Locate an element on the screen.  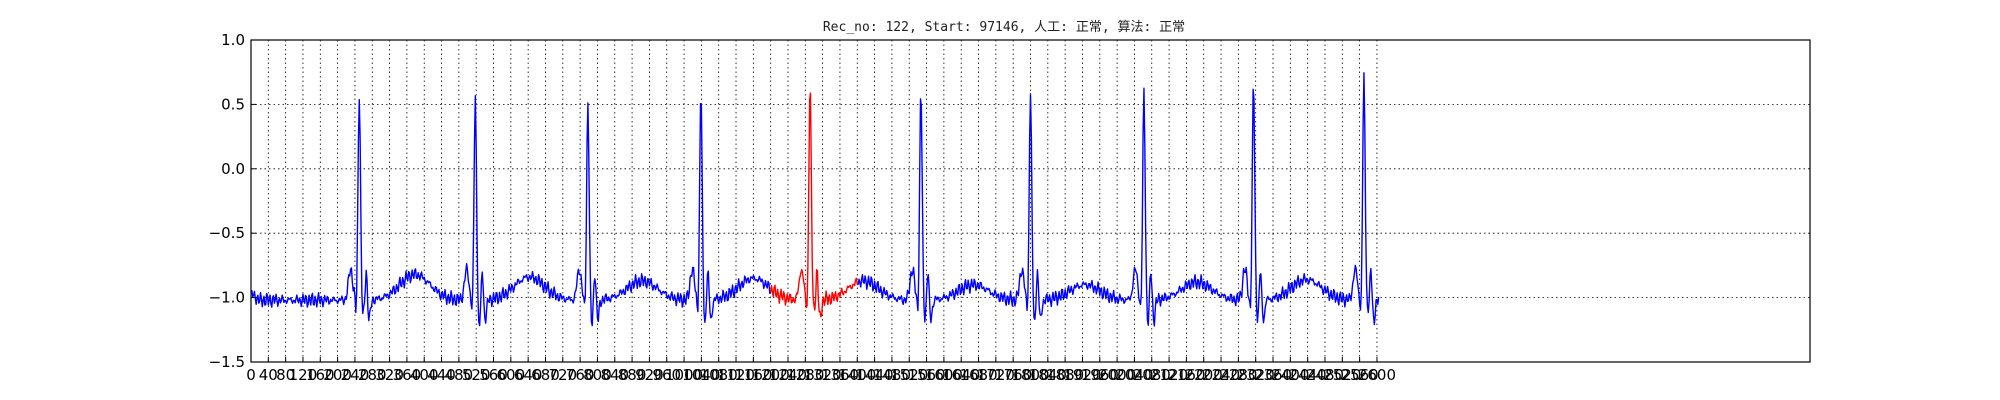
x-tick-label: 2400 is located at coordinates (1290, 375).